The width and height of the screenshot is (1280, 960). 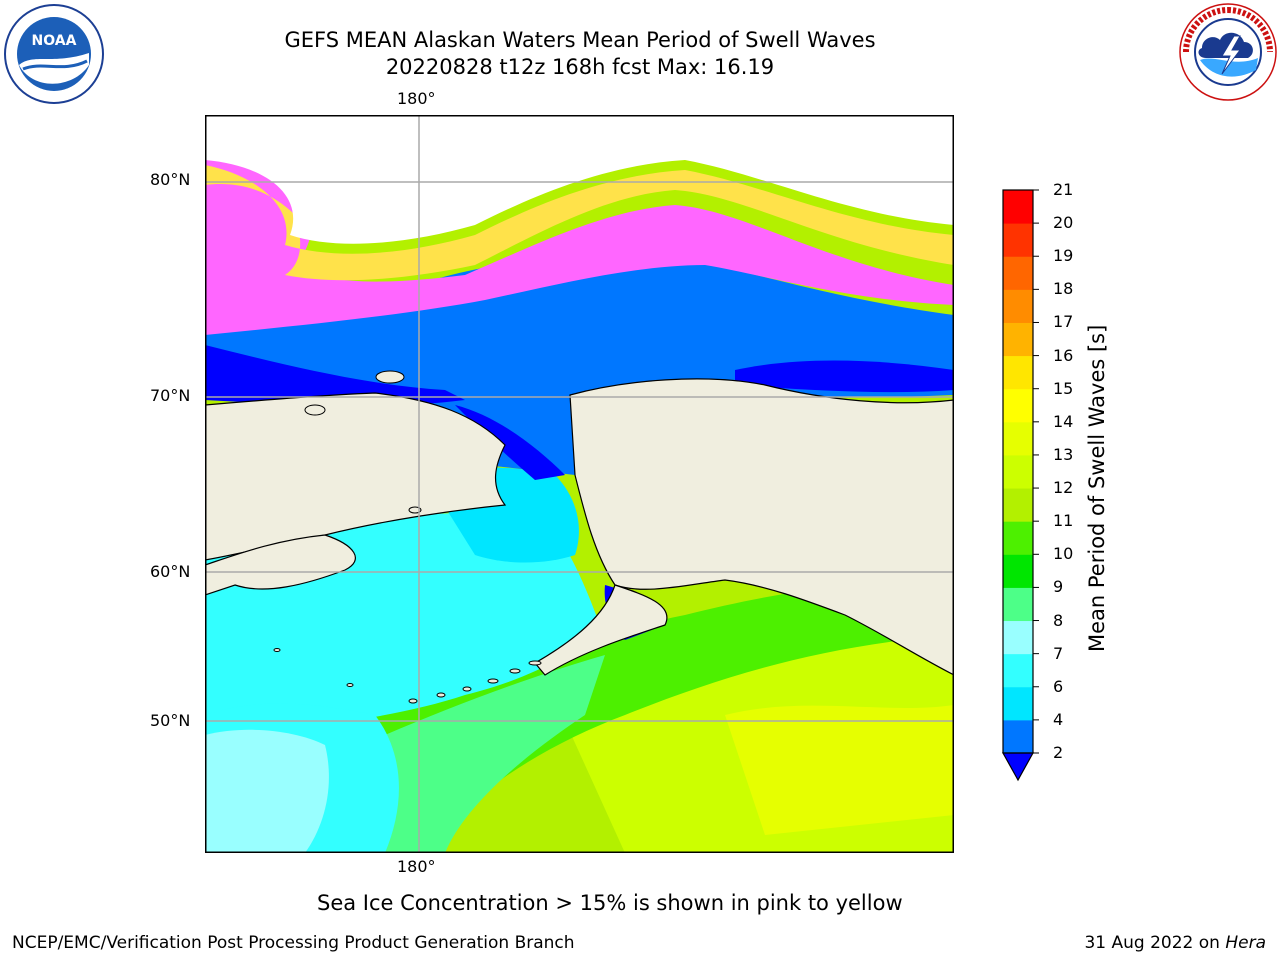 What do you see at coordinates (1063, 521) in the screenshot?
I see `colorbar-tick-label: 11` at bounding box center [1063, 521].